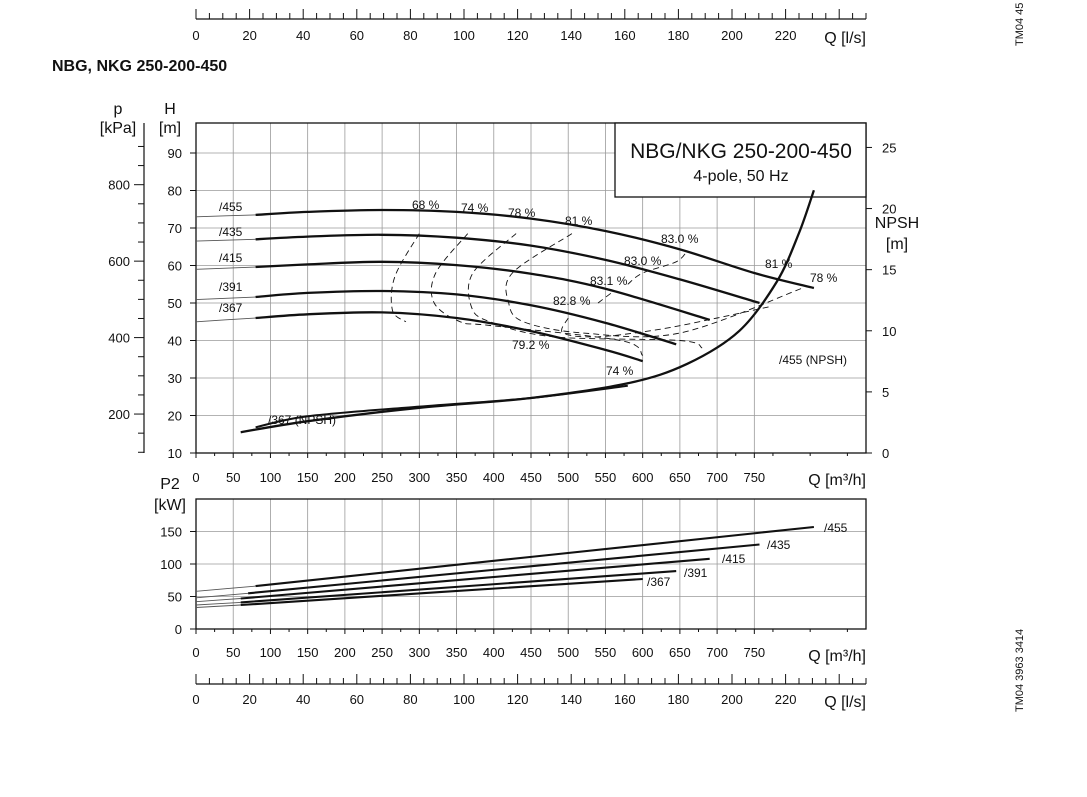  I want to click on power-curve-label-455: /455, so click(836, 528).